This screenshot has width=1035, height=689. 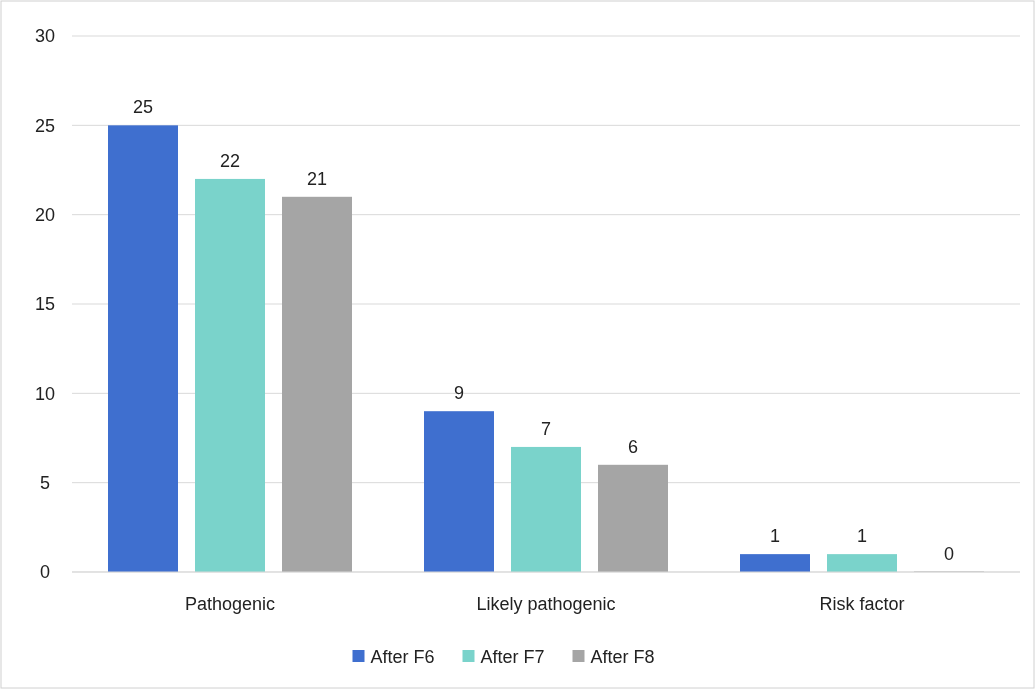 What do you see at coordinates (45, 214) in the screenshot?
I see `y-tick-label: 20` at bounding box center [45, 214].